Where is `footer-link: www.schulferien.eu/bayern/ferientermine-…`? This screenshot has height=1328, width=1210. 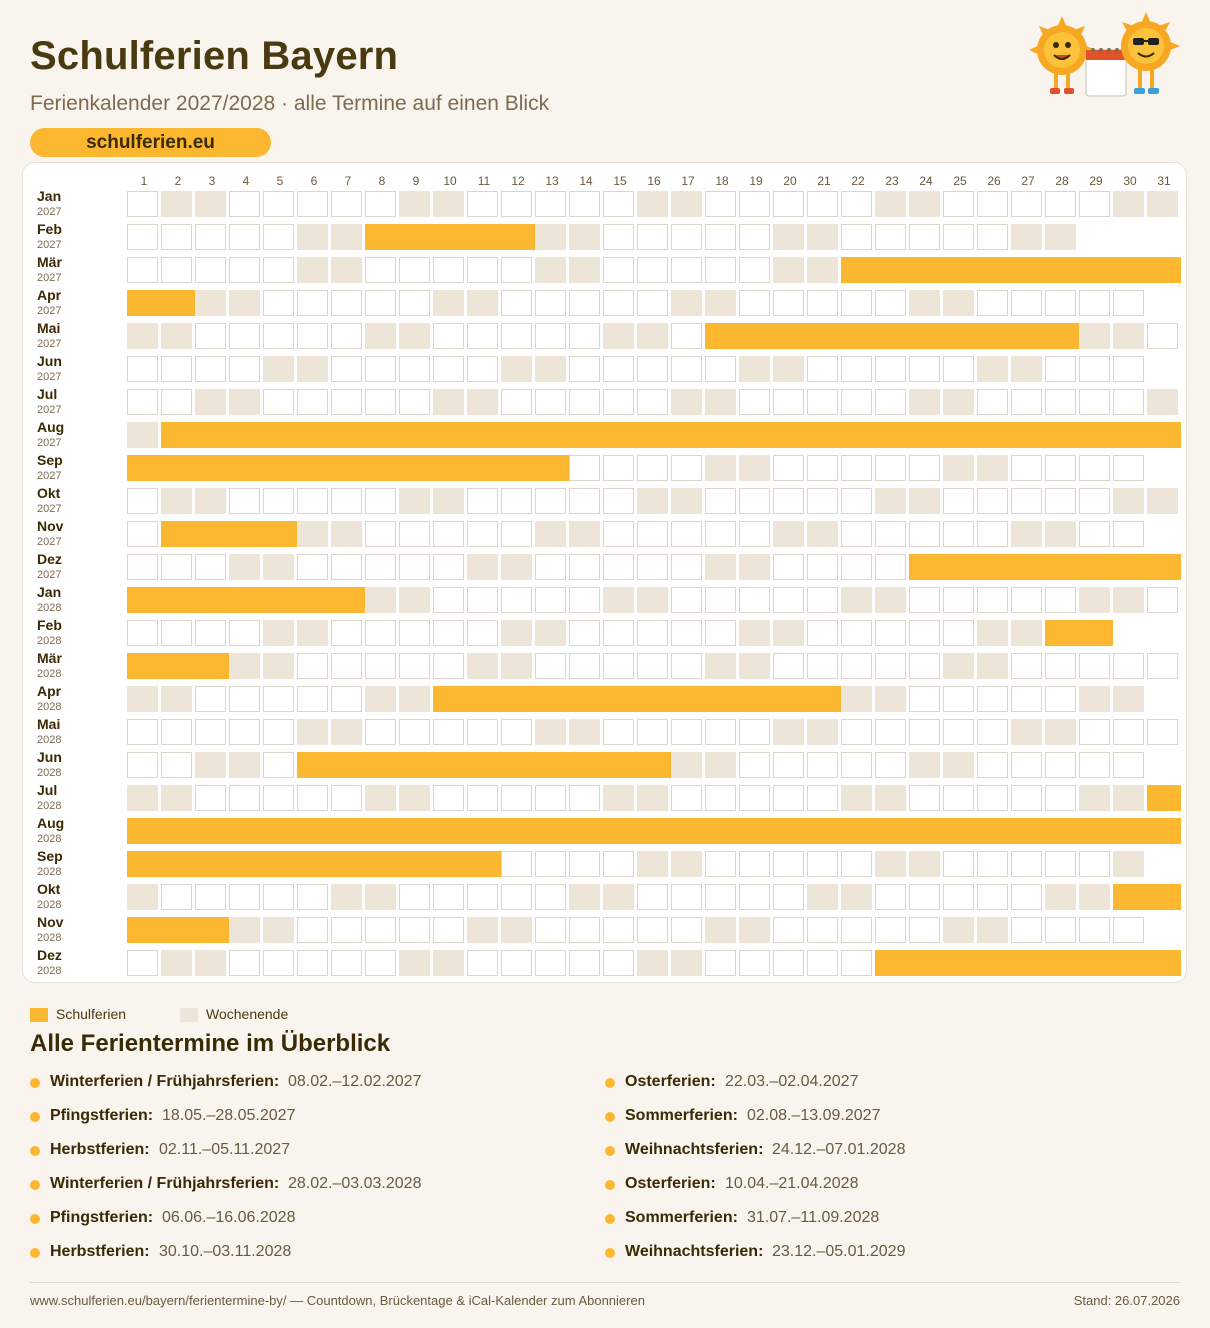 footer-link: www.schulferien.eu/bayern/ferientermine-… is located at coordinates (337, 1300).